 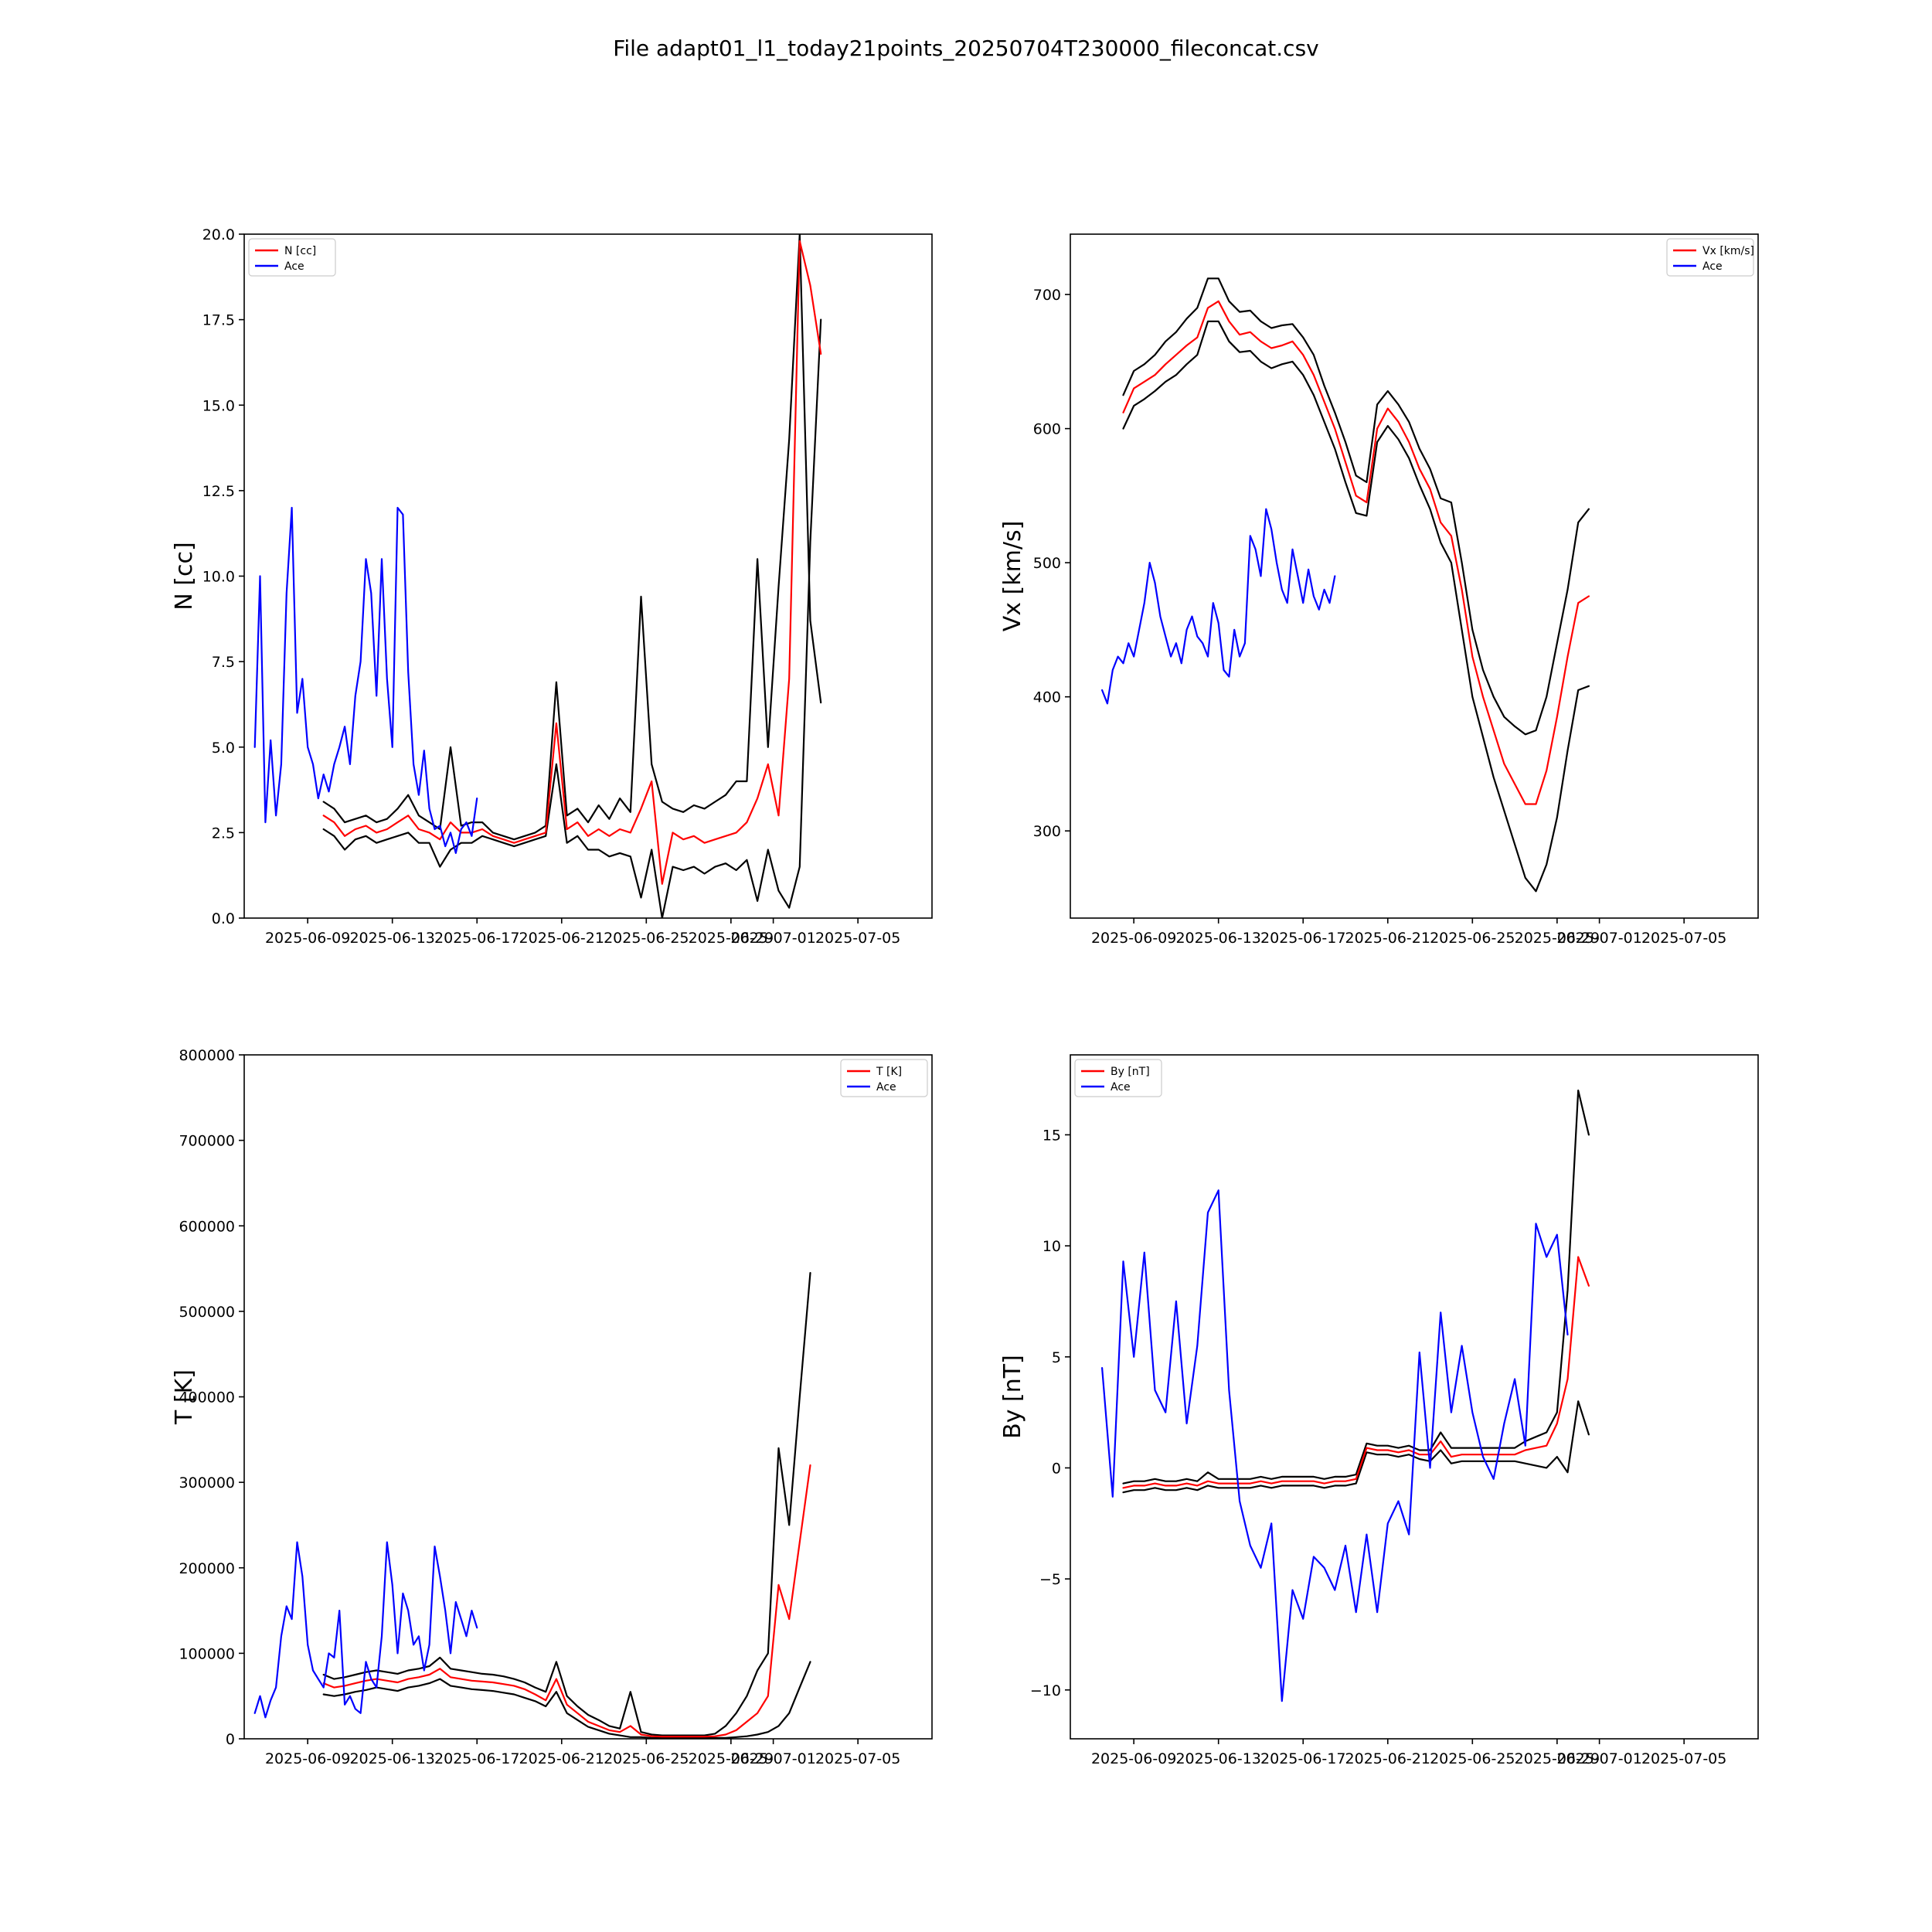 I want to click on legend: Vx [km/s] Ace, so click(x=1710, y=257).